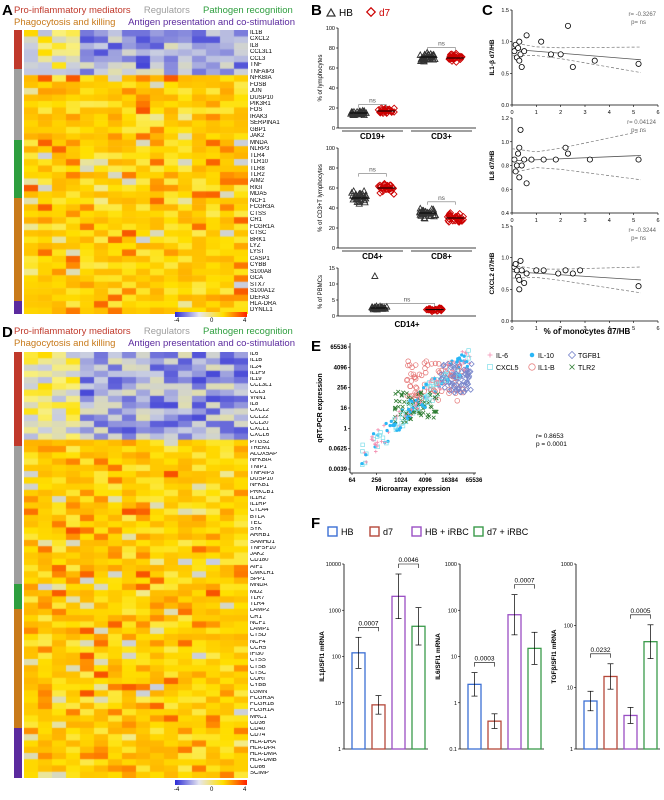  What do you see at coordinates (257, 654) in the screenshot?
I see `gene-label: IFI30` at bounding box center [257, 654].